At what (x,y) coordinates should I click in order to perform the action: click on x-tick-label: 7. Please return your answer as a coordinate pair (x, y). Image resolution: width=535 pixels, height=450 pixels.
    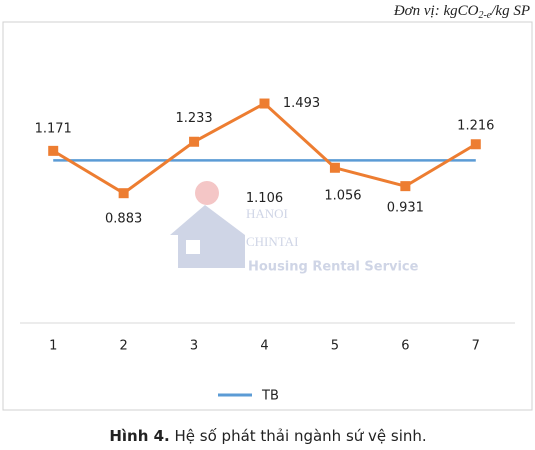
    Looking at the image, I should click on (476, 346).